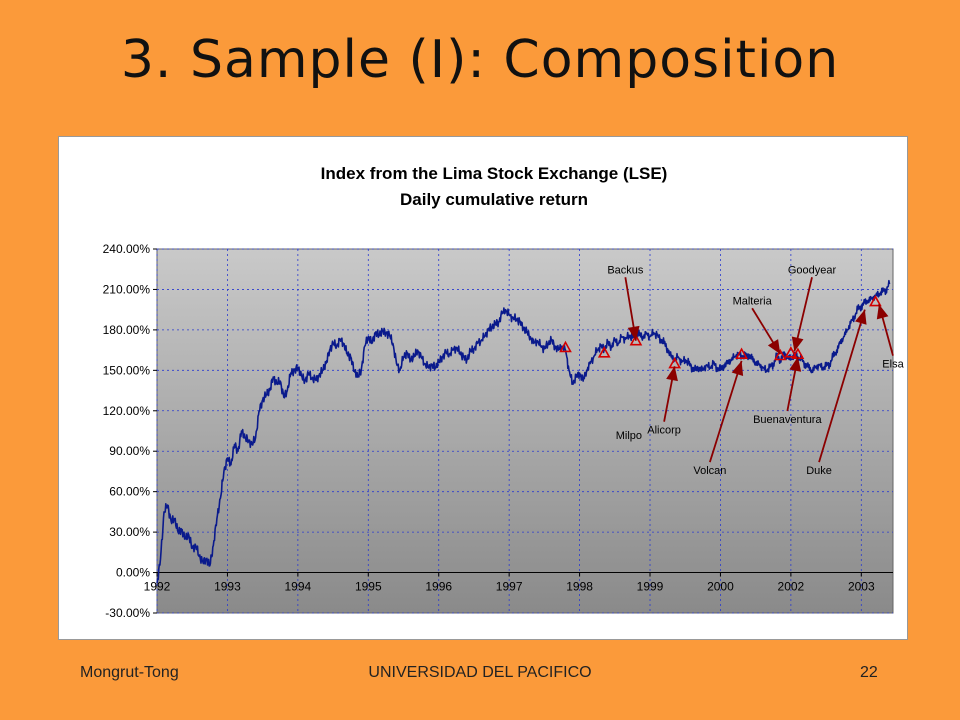 Image resolution: width=960 pixels, height=720 pixels. I want to click on x-tick-label: 2003, so click(861, 587).